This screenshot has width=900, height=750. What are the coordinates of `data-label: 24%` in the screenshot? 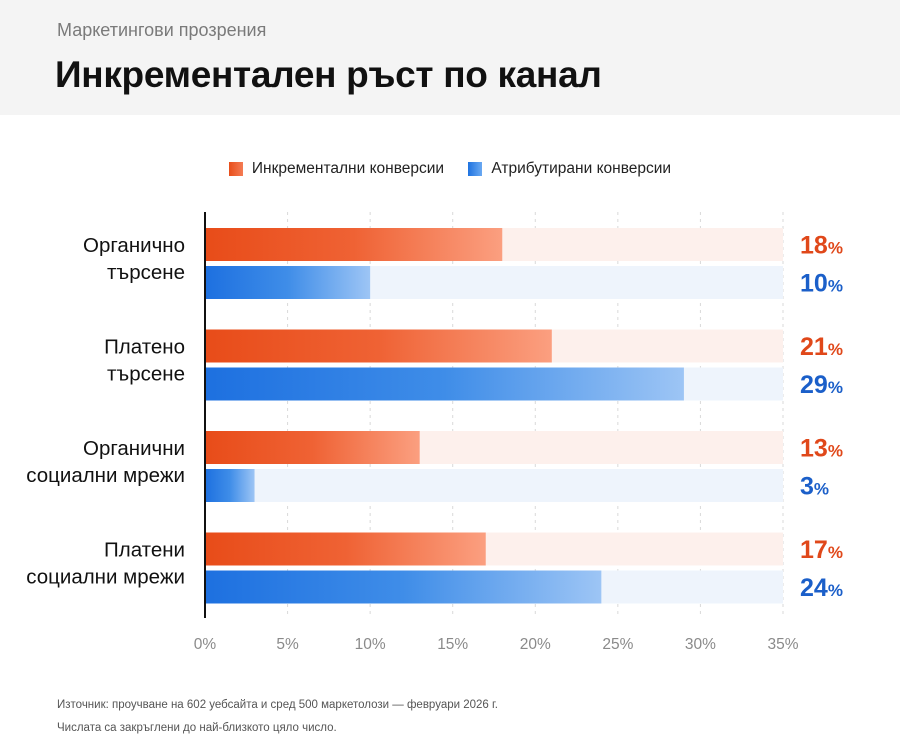 It's located at (821, 588).